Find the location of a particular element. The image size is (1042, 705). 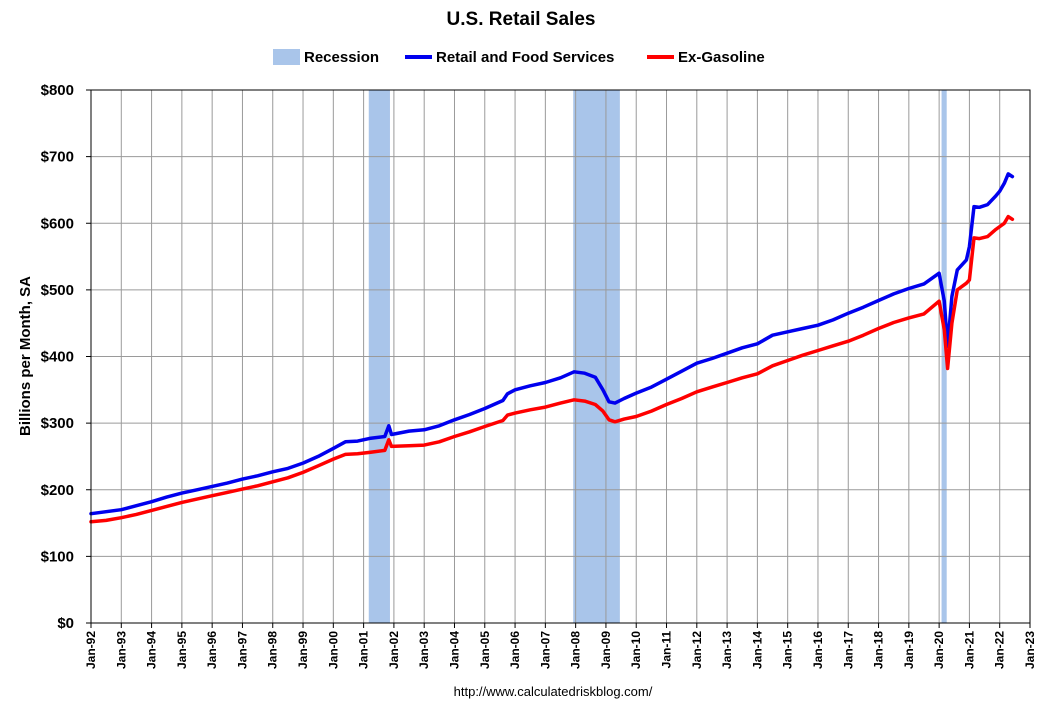

legend-label: Retail and Food Services is located at coordinates (525, 57).